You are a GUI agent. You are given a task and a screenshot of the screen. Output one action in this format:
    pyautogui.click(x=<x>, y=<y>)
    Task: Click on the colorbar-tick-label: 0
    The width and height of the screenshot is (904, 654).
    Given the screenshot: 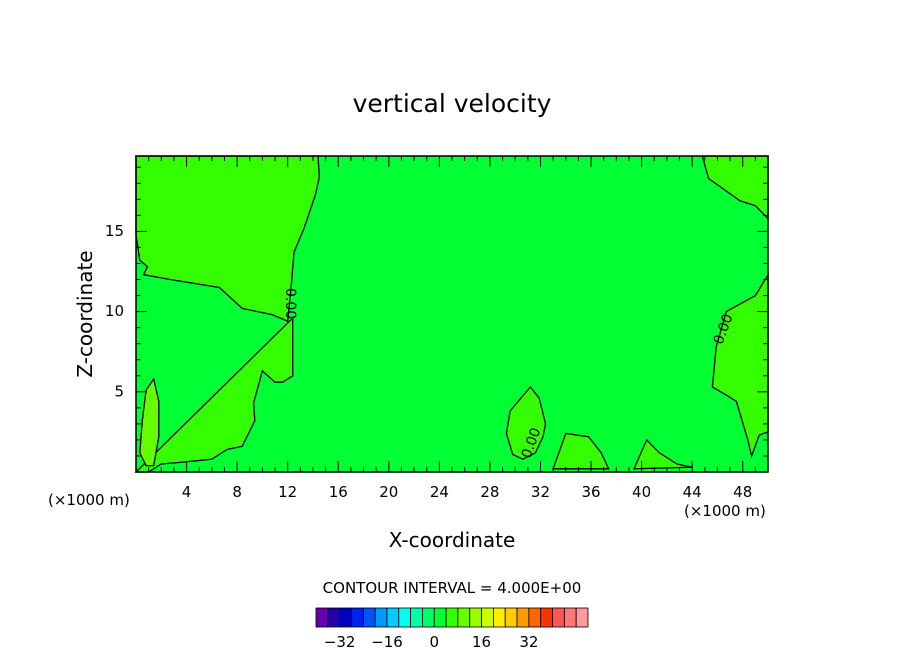 What is the action you would take?
    pyautogui.click(x=434, y=642)
    